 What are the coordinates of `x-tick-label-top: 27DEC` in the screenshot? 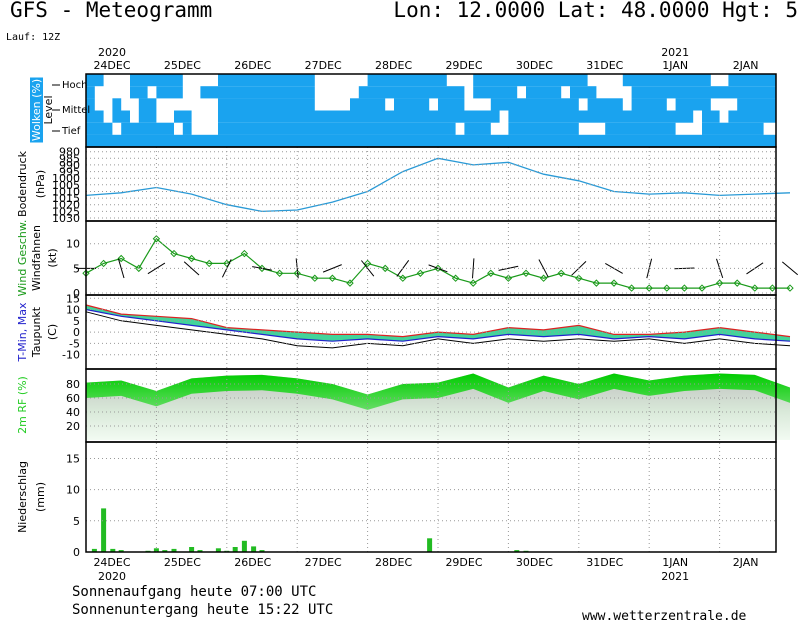 It's located at (323, 65).